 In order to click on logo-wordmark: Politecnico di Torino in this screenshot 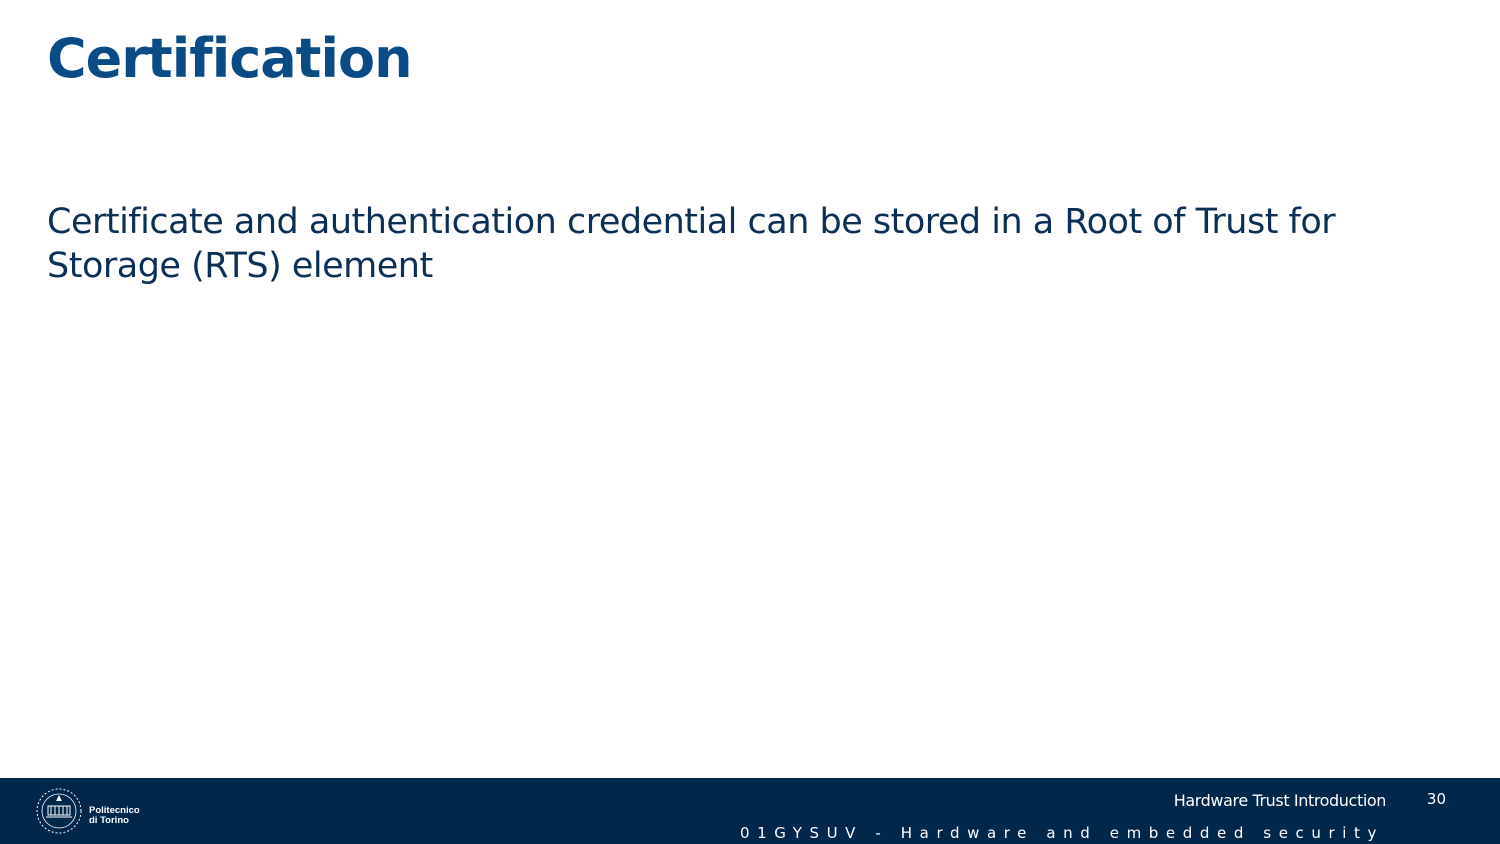, I will do `click(114, 816)`.